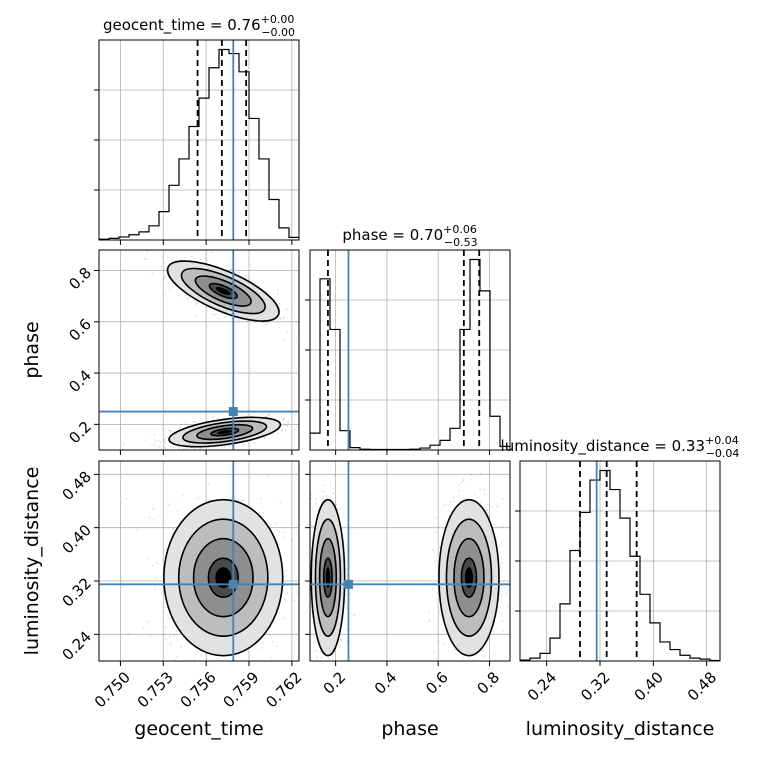 Image resolution: width=760 pixels, height=760 pixels. I want to click on x-axis-label-luminosity_distance: luminosity_distance, so click(620, 729).